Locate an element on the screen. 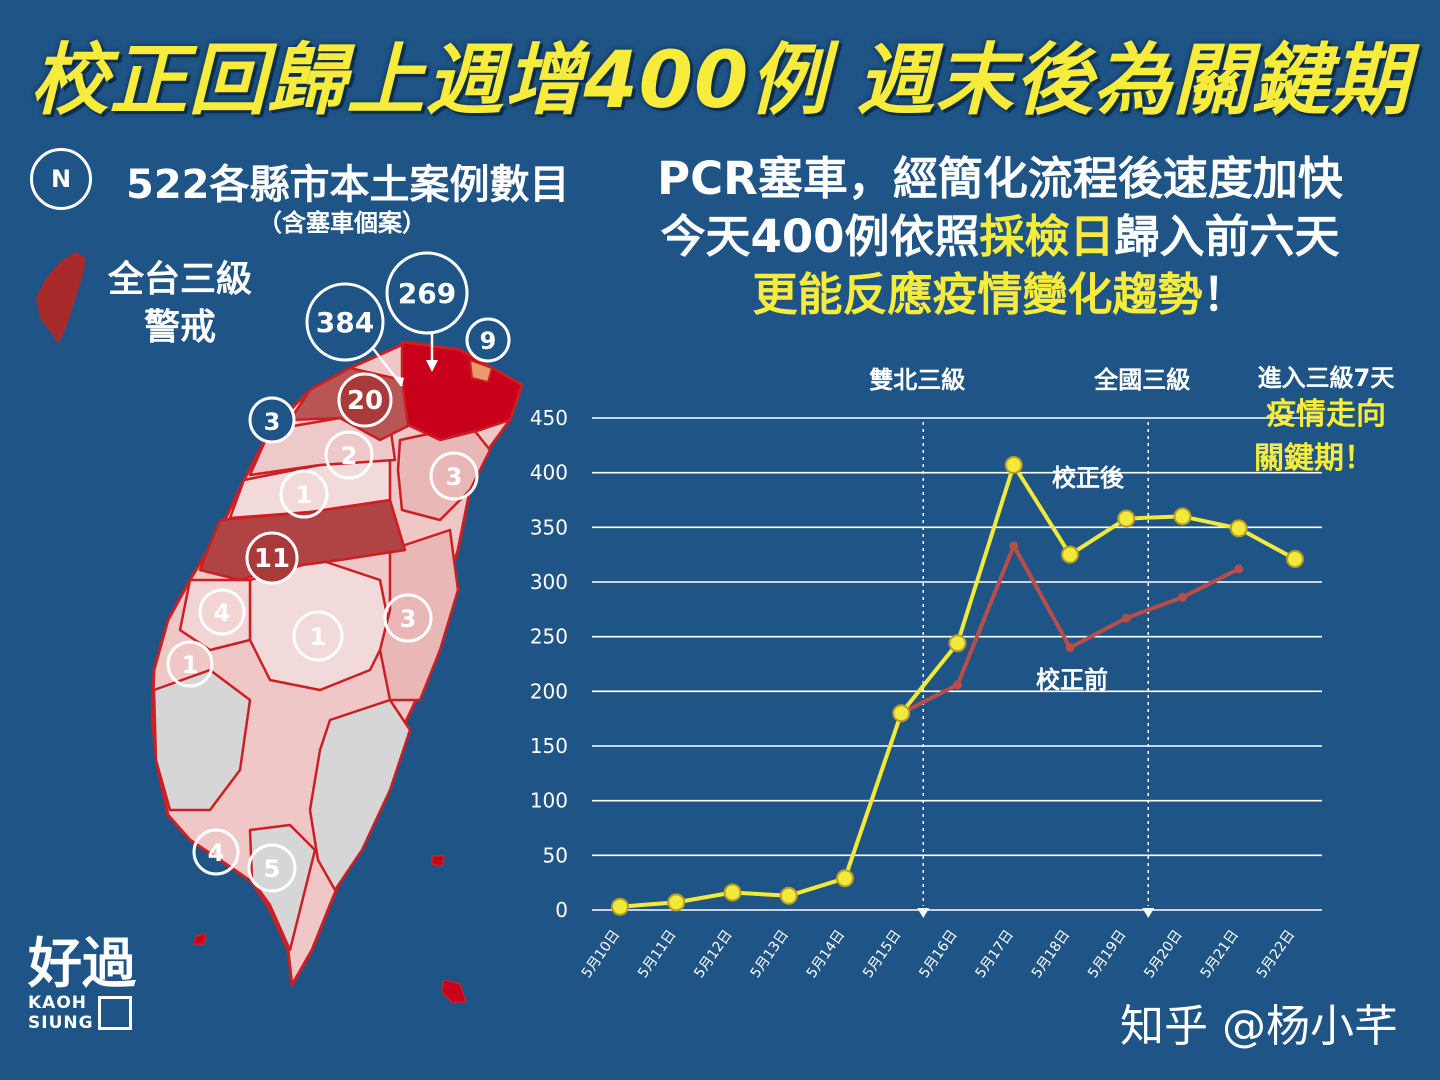 The width and height of the screenshot is (1440, 1080). county-gray-east is located at coordinates (360, 795).